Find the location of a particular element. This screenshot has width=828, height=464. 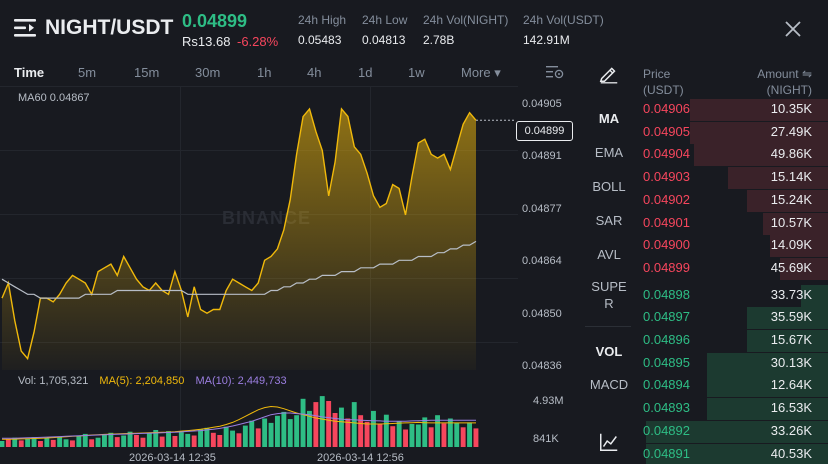

order-amount: 15.24K is located at coordinates (791, 199).